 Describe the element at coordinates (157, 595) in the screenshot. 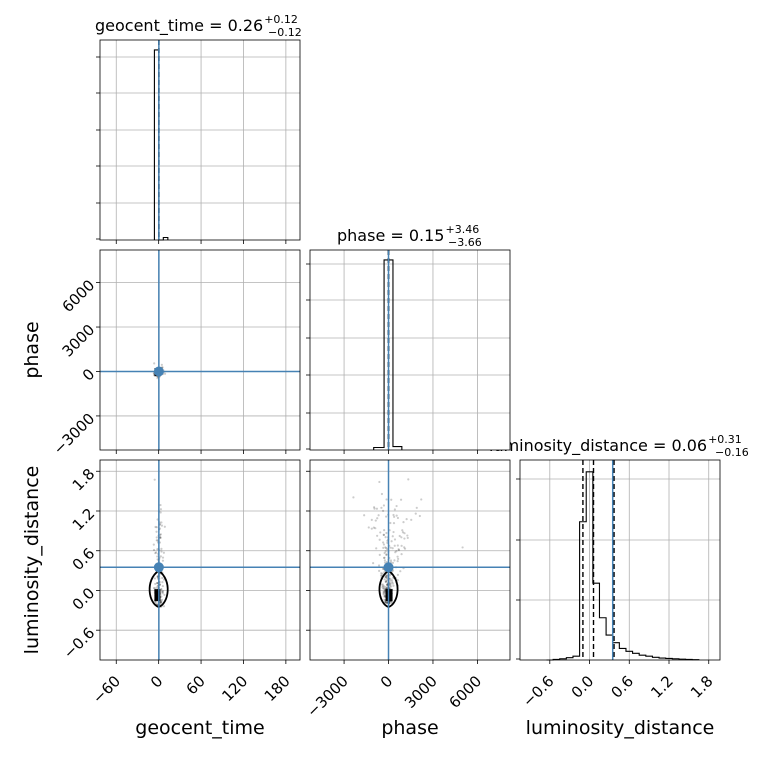

I see `panel-lumdist-vs-geocent-time-density-core` at that location.